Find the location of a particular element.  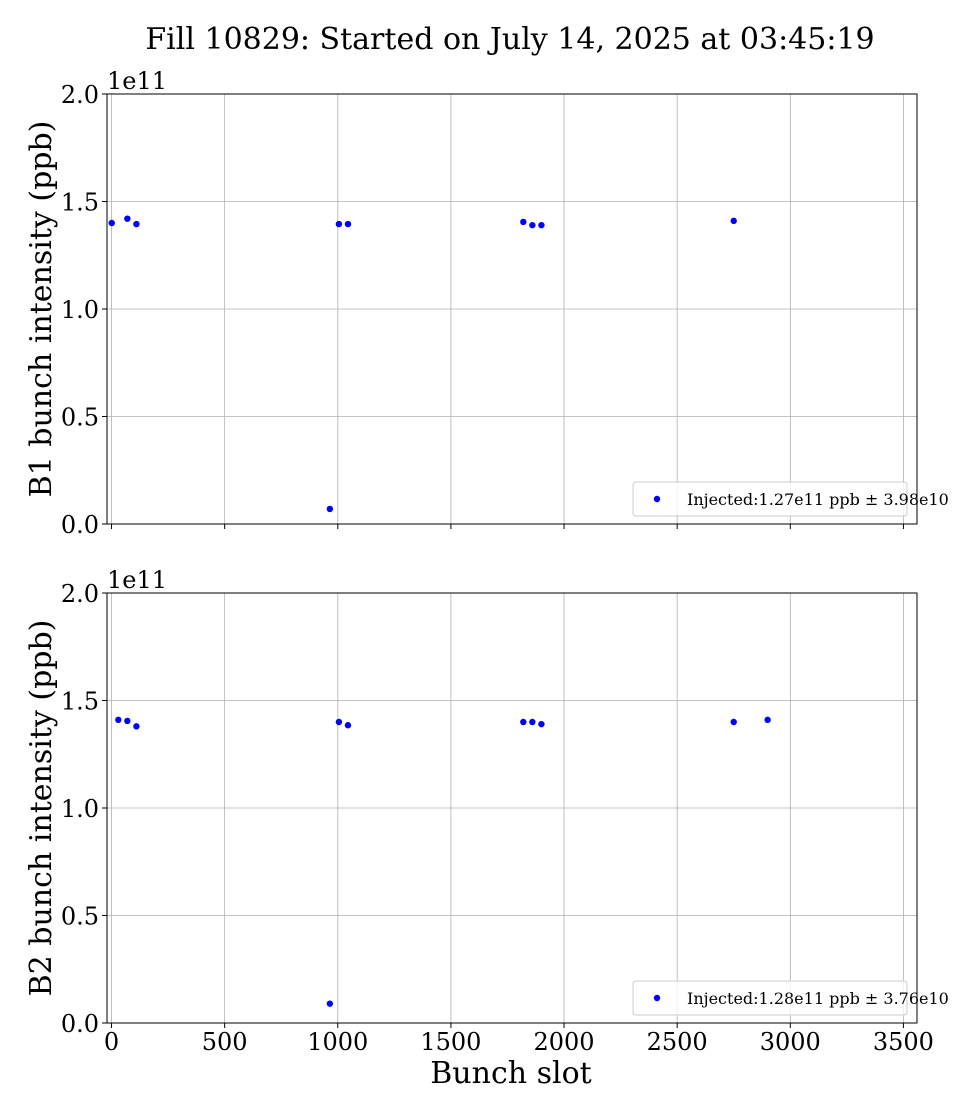

x-axis-label: Bunch slot is located at coordinates (510, 1073).